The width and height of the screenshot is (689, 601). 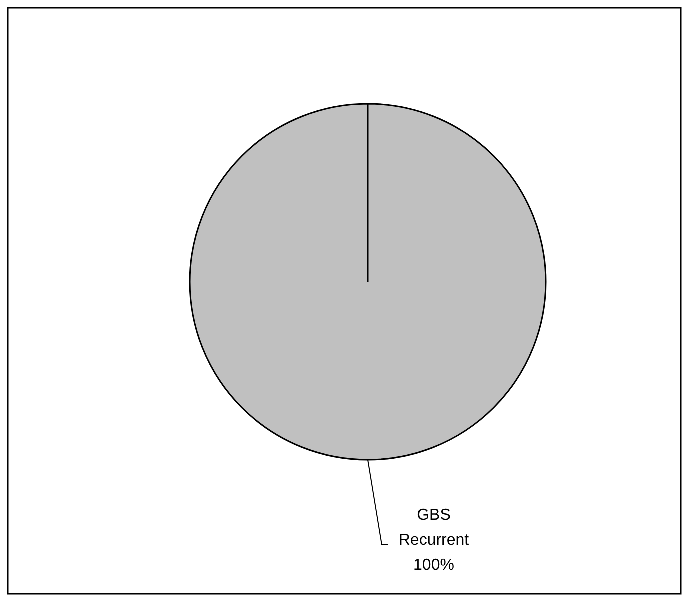 I want to click on data-label: 100%, so click(x=434, y=565).